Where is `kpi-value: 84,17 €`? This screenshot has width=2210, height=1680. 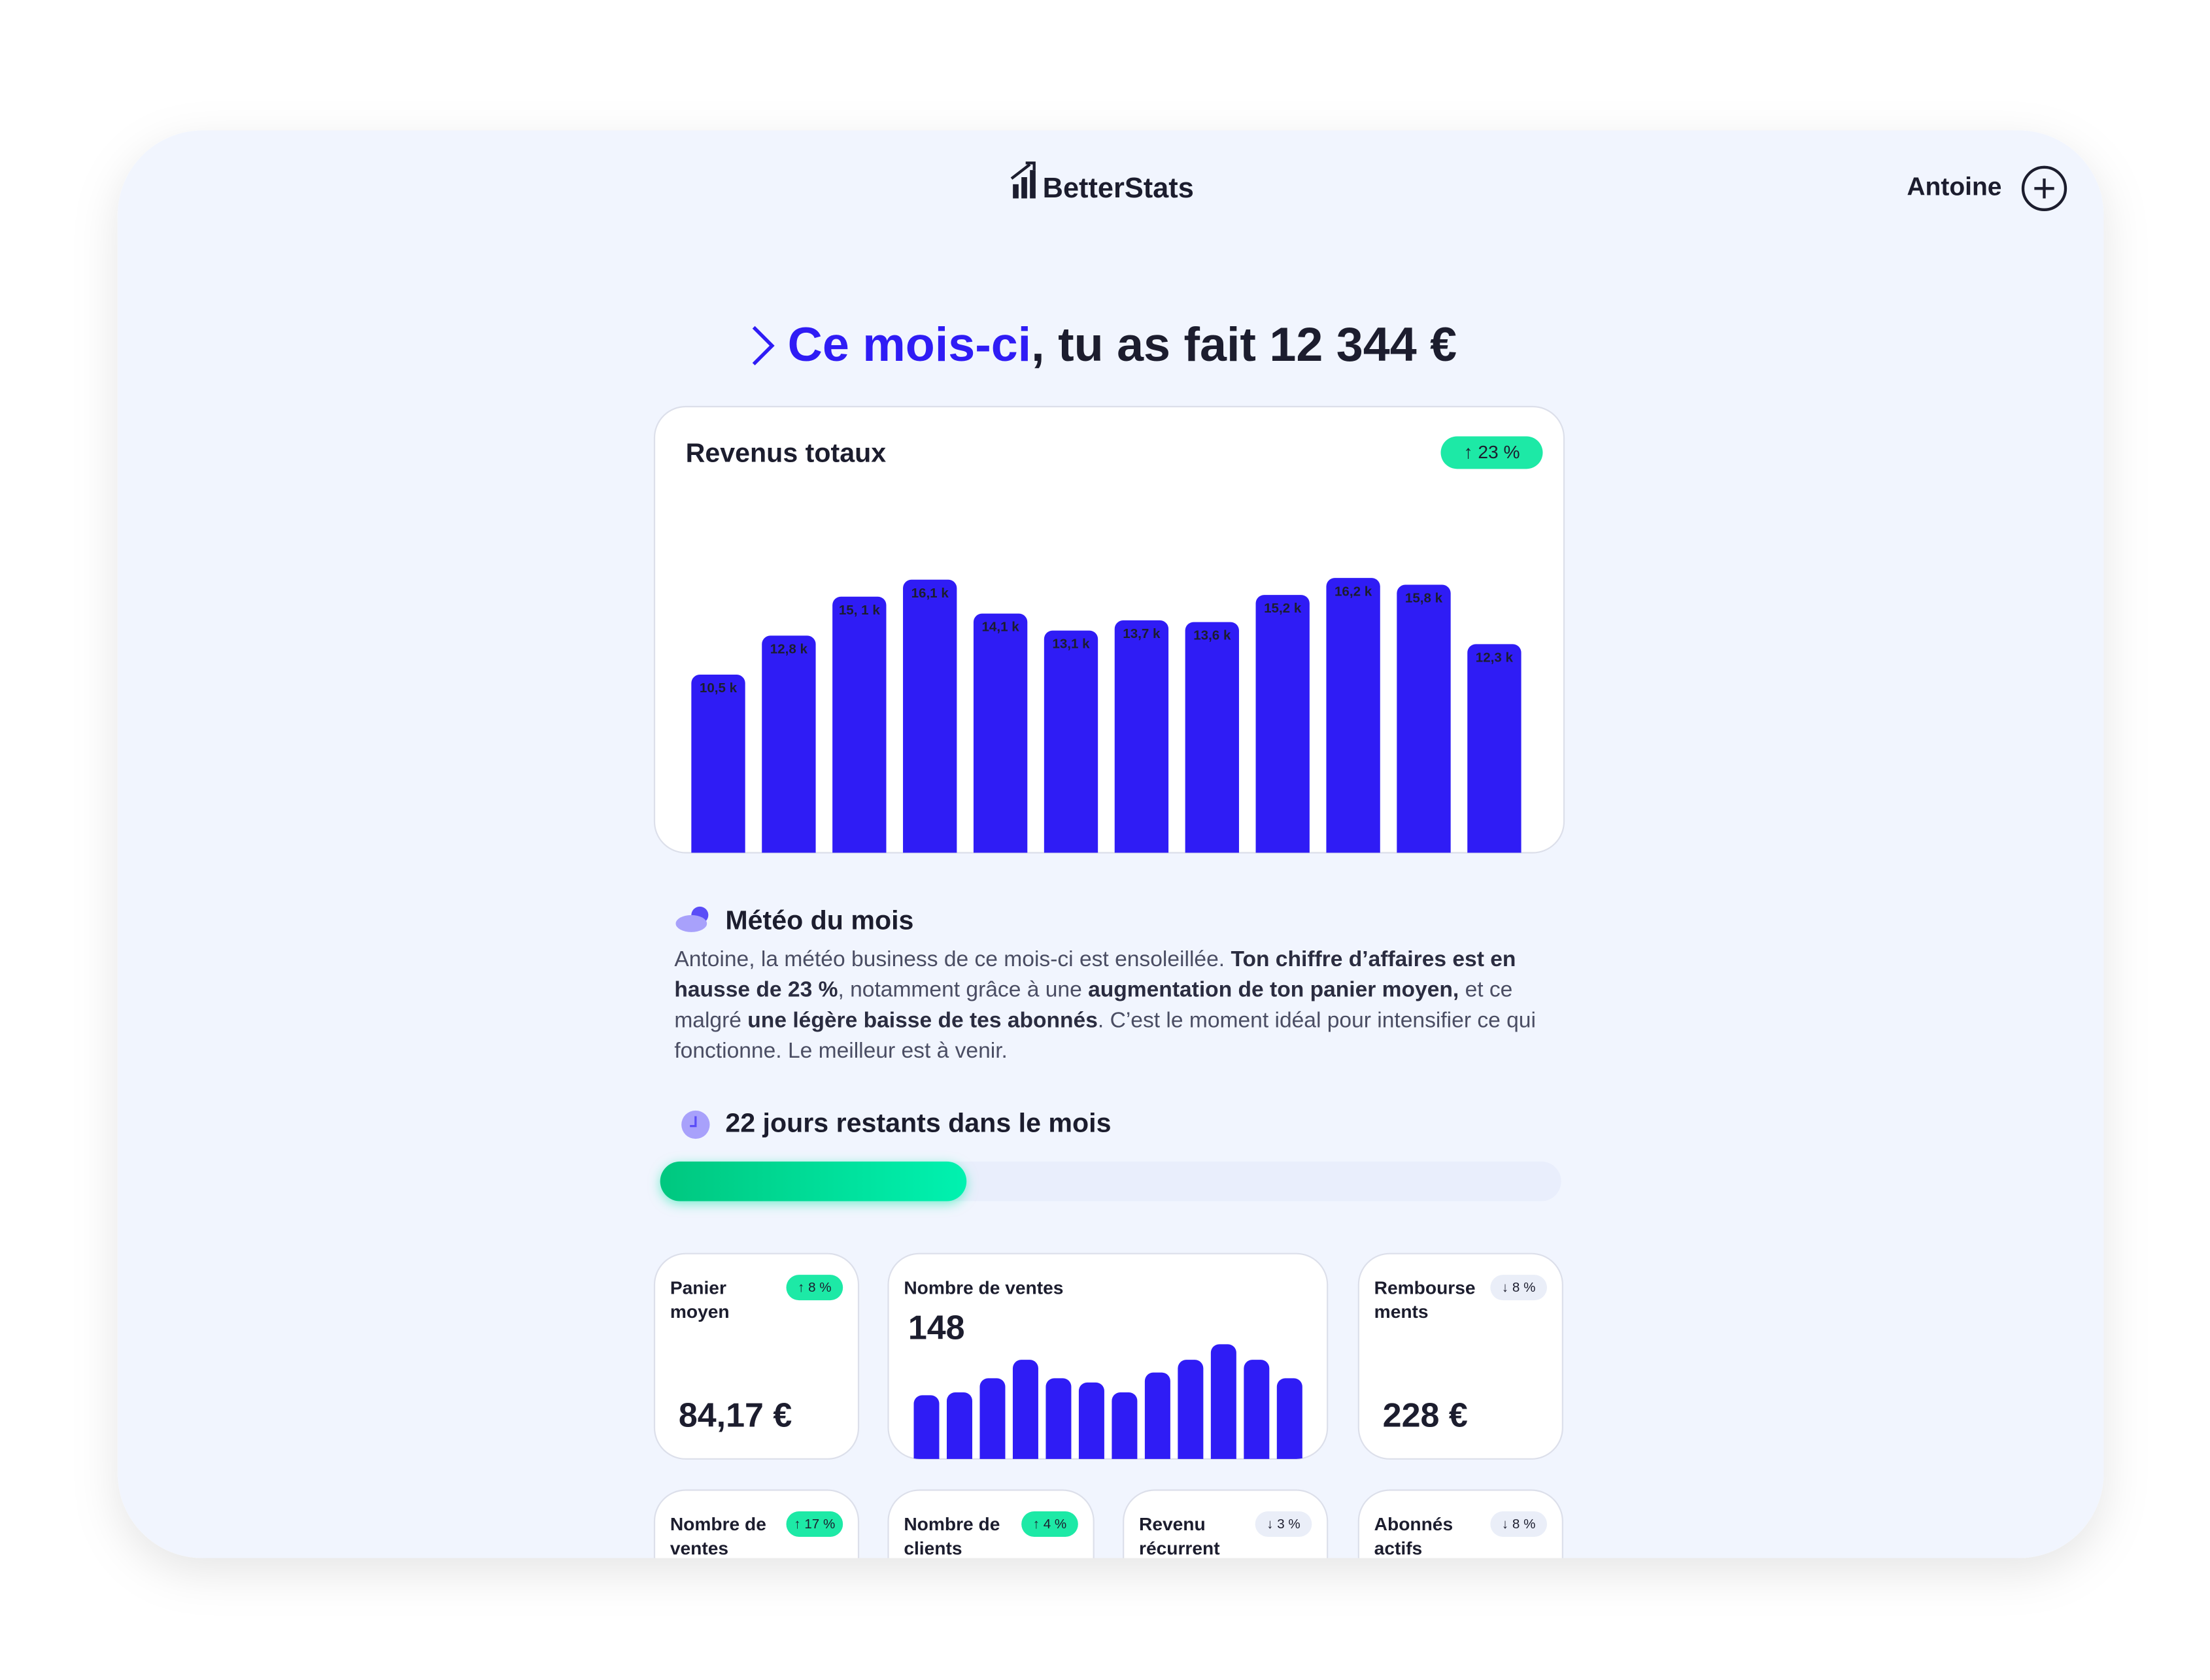
kpi-value: 84,17 € is located at coordinates (735, 1416).